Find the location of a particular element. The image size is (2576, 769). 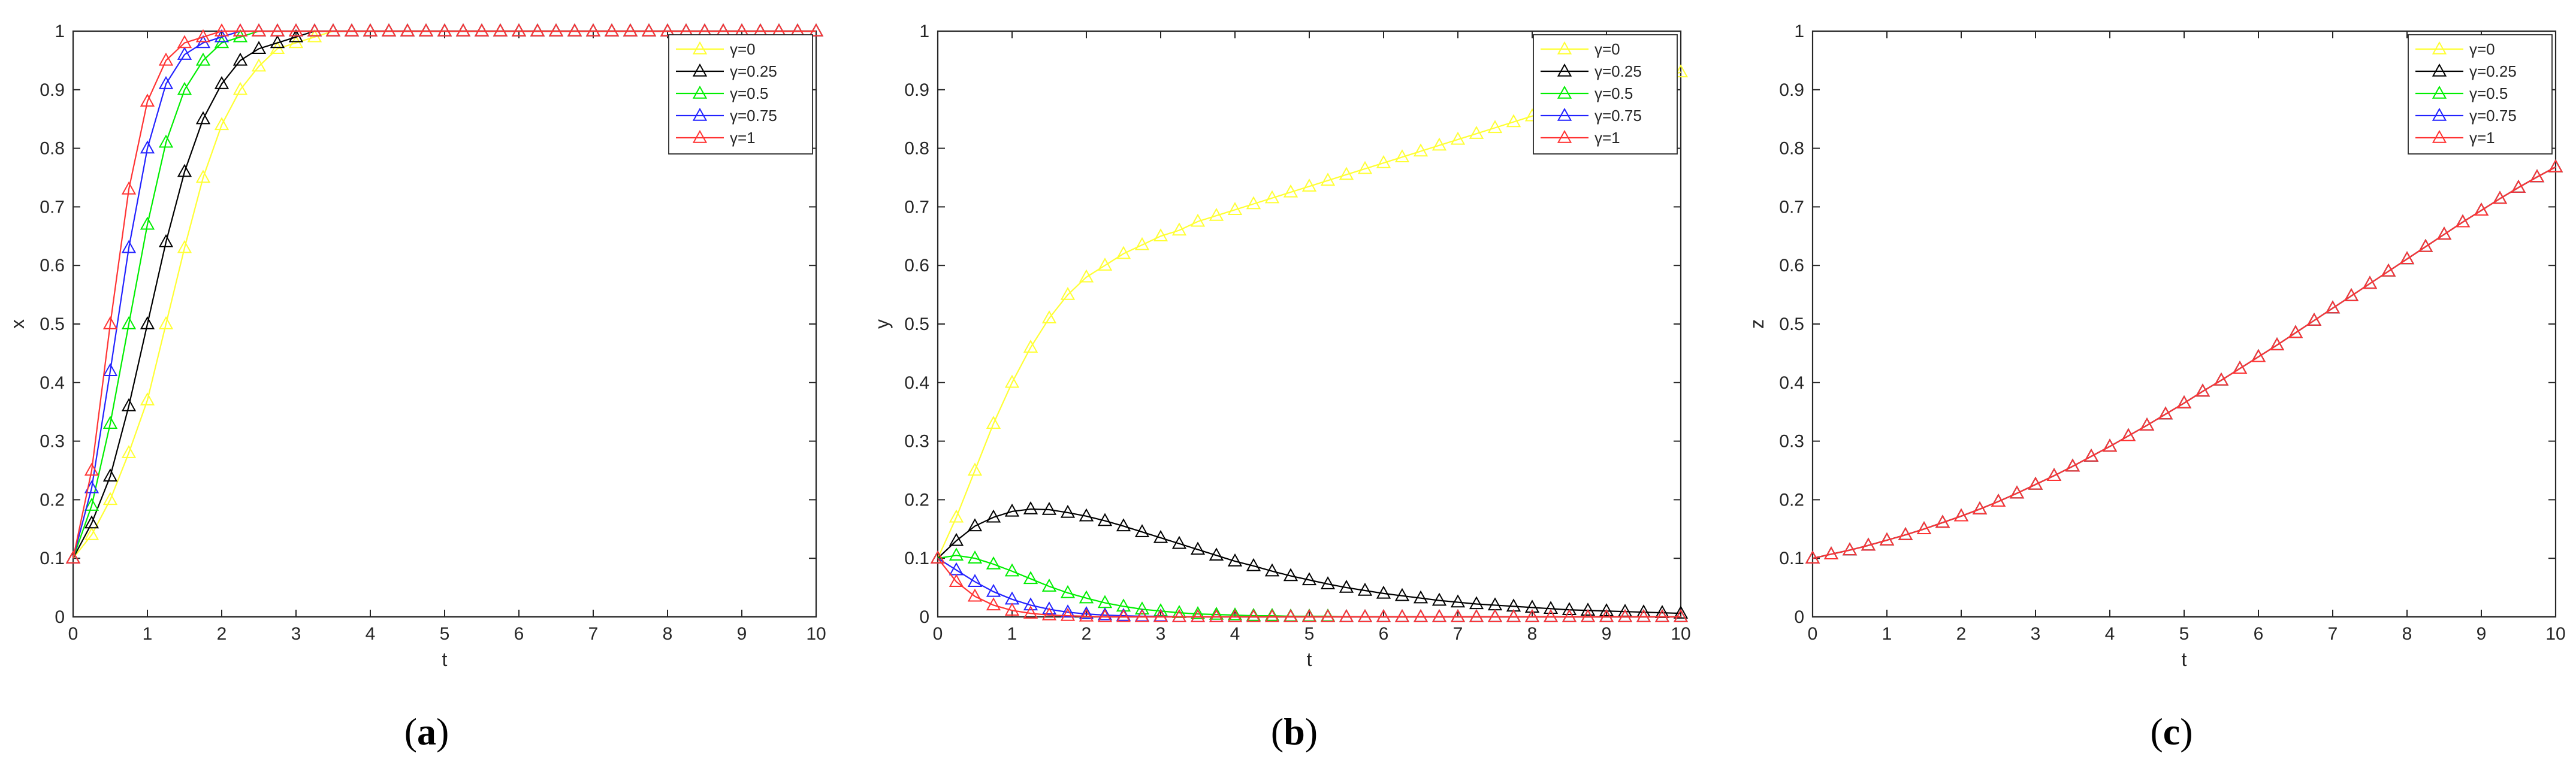

legend-item: γ=1 is located at coordinates (716, 138).